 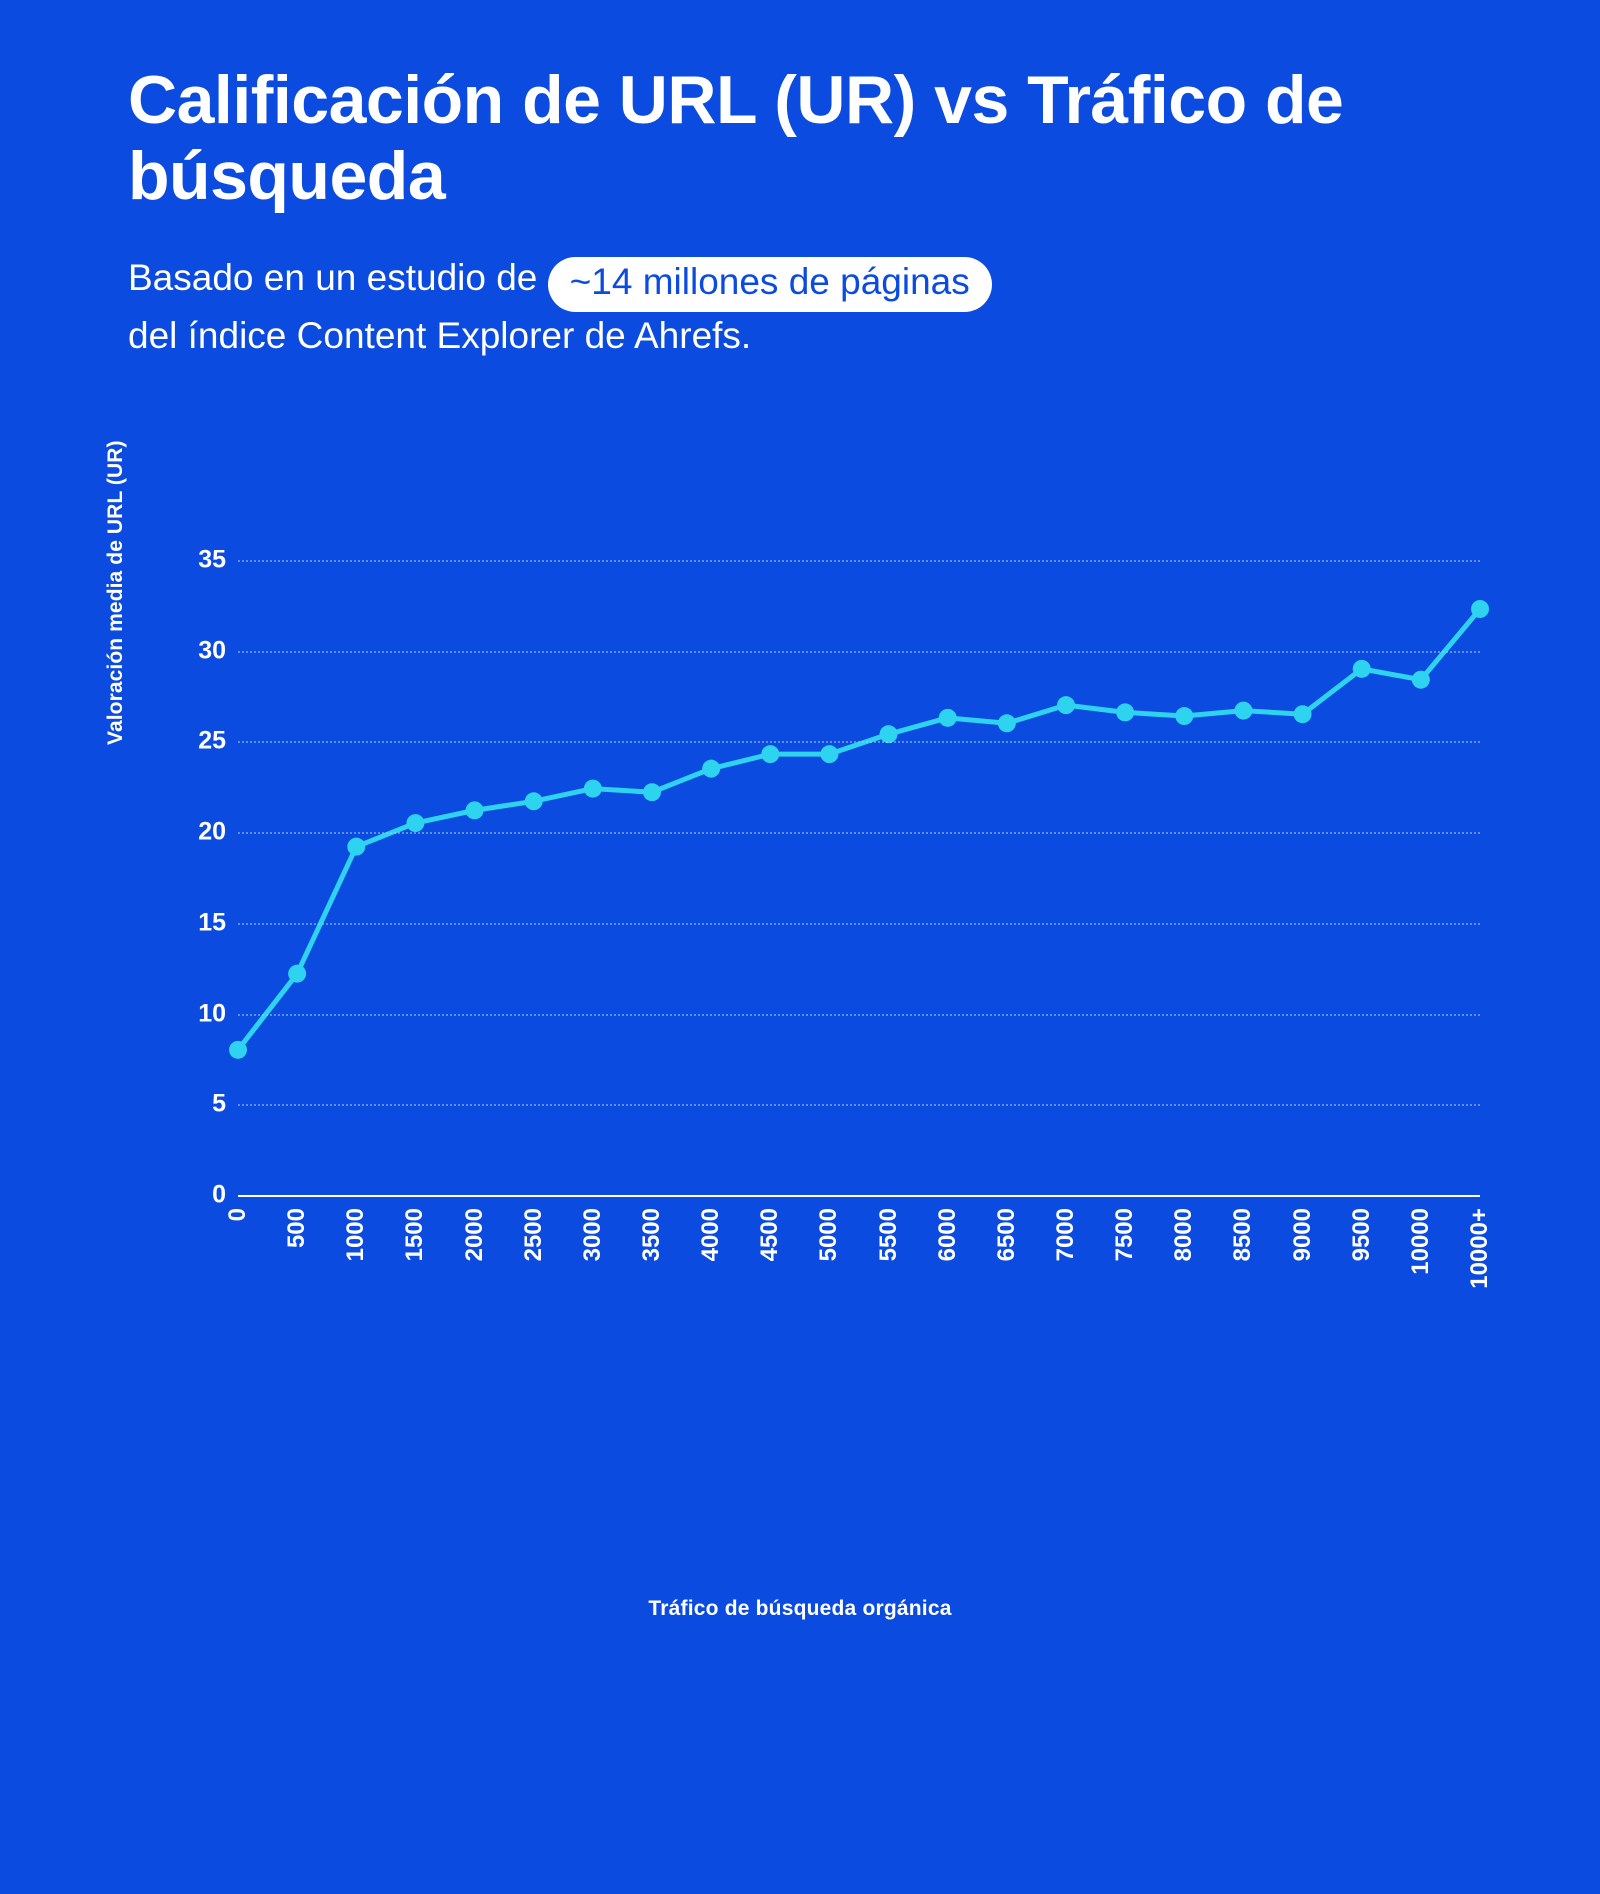 I want to click on x-axis-tick-label: 6500, so click(x=1006, y=1235).